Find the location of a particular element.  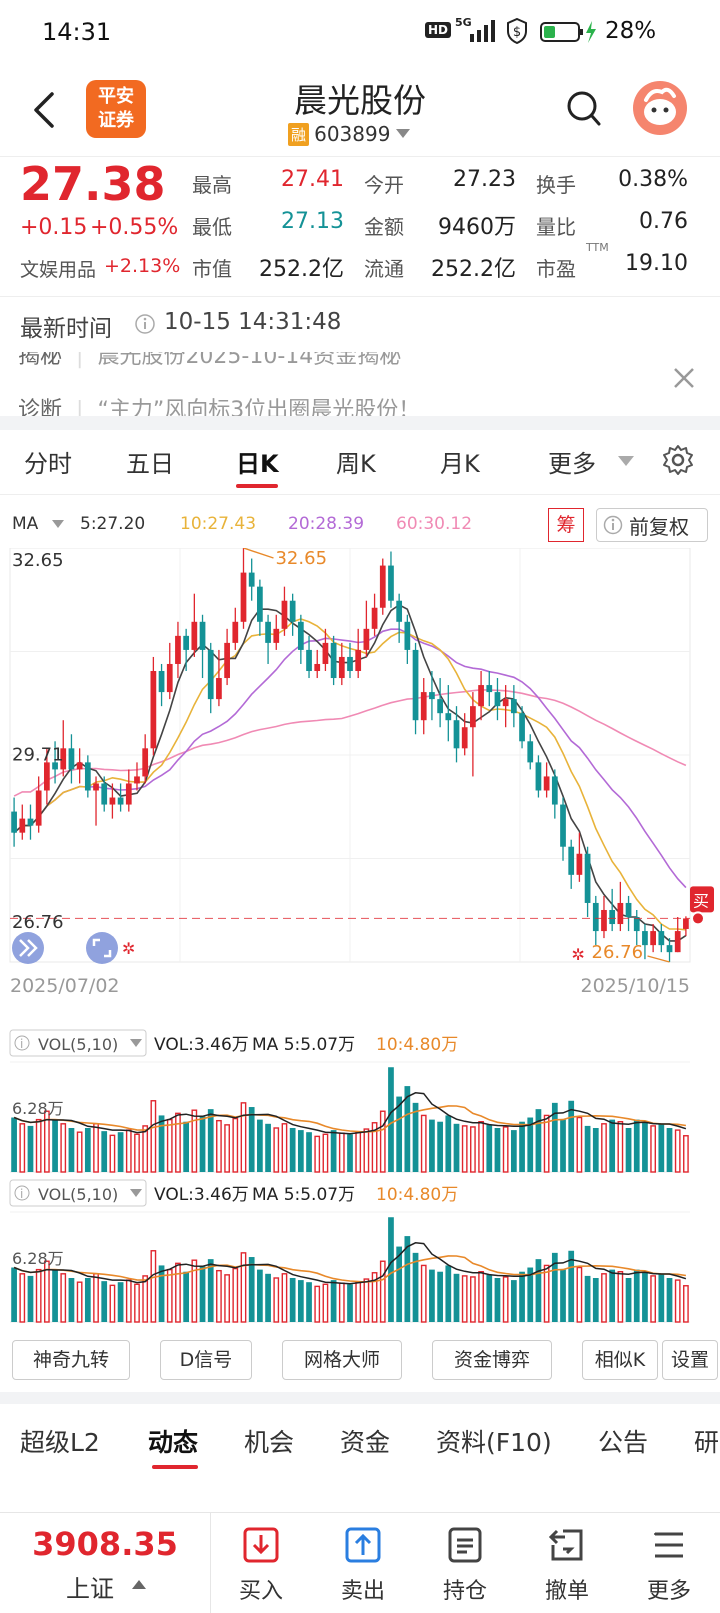

tool-d-signal: D信号 is located at coordinates (206, 1360).